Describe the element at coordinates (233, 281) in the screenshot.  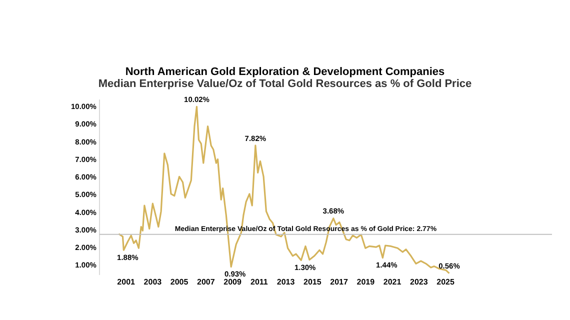
I see `x-tick-label: 2009` at that location.